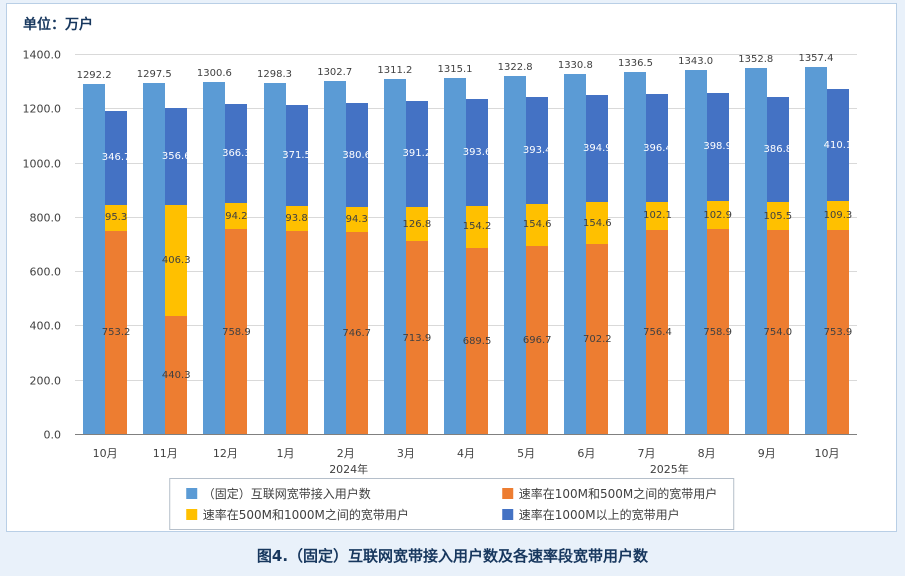 This screenshot has width=905, height=576. What do you see at coordinates (777, 332) in the screenshot?
I see `bar-segment-100m-500m: 754.0` at bounding box center [777, 332].